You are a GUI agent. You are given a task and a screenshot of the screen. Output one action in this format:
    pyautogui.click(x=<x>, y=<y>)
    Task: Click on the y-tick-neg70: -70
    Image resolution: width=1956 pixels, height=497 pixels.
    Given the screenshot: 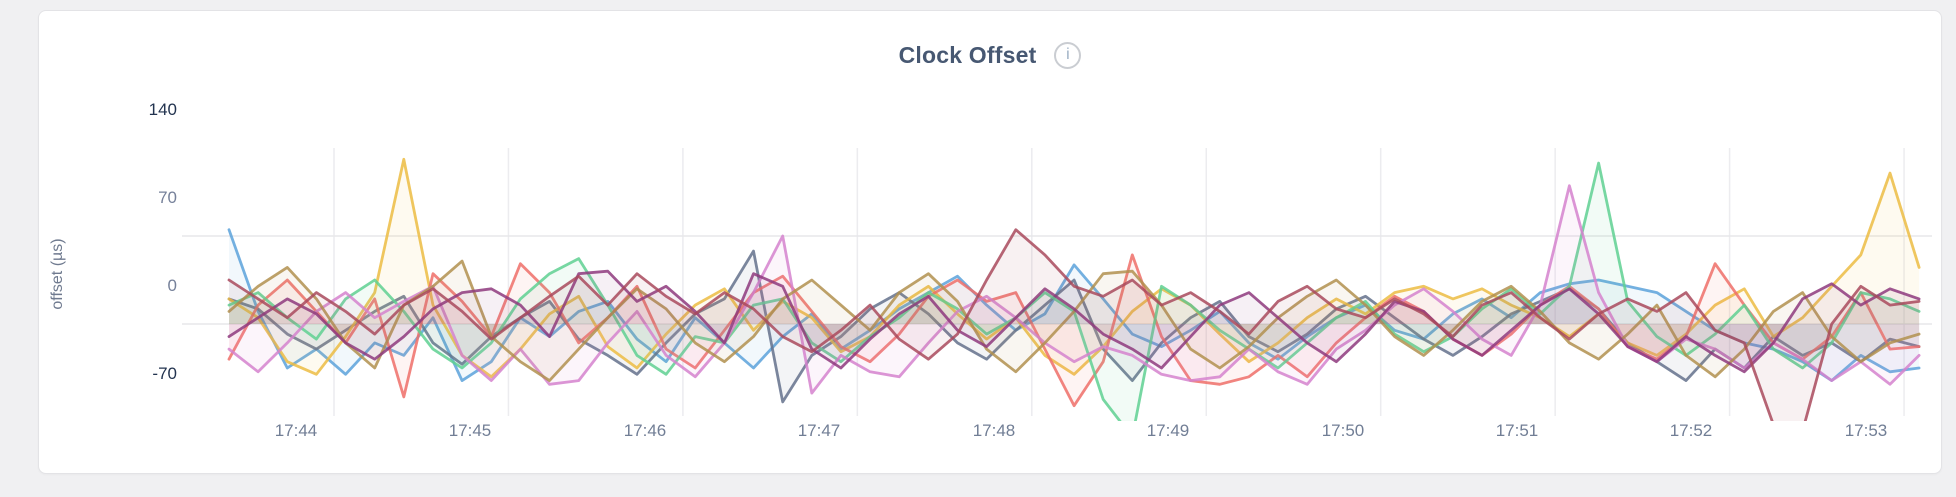 What is the action you would take?
    pyautogui.click(x=164, y=373)
    